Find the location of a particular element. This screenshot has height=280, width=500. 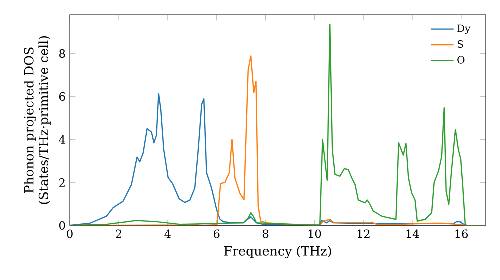

x-tick-label: 4 is located at coordinates (167, 234).